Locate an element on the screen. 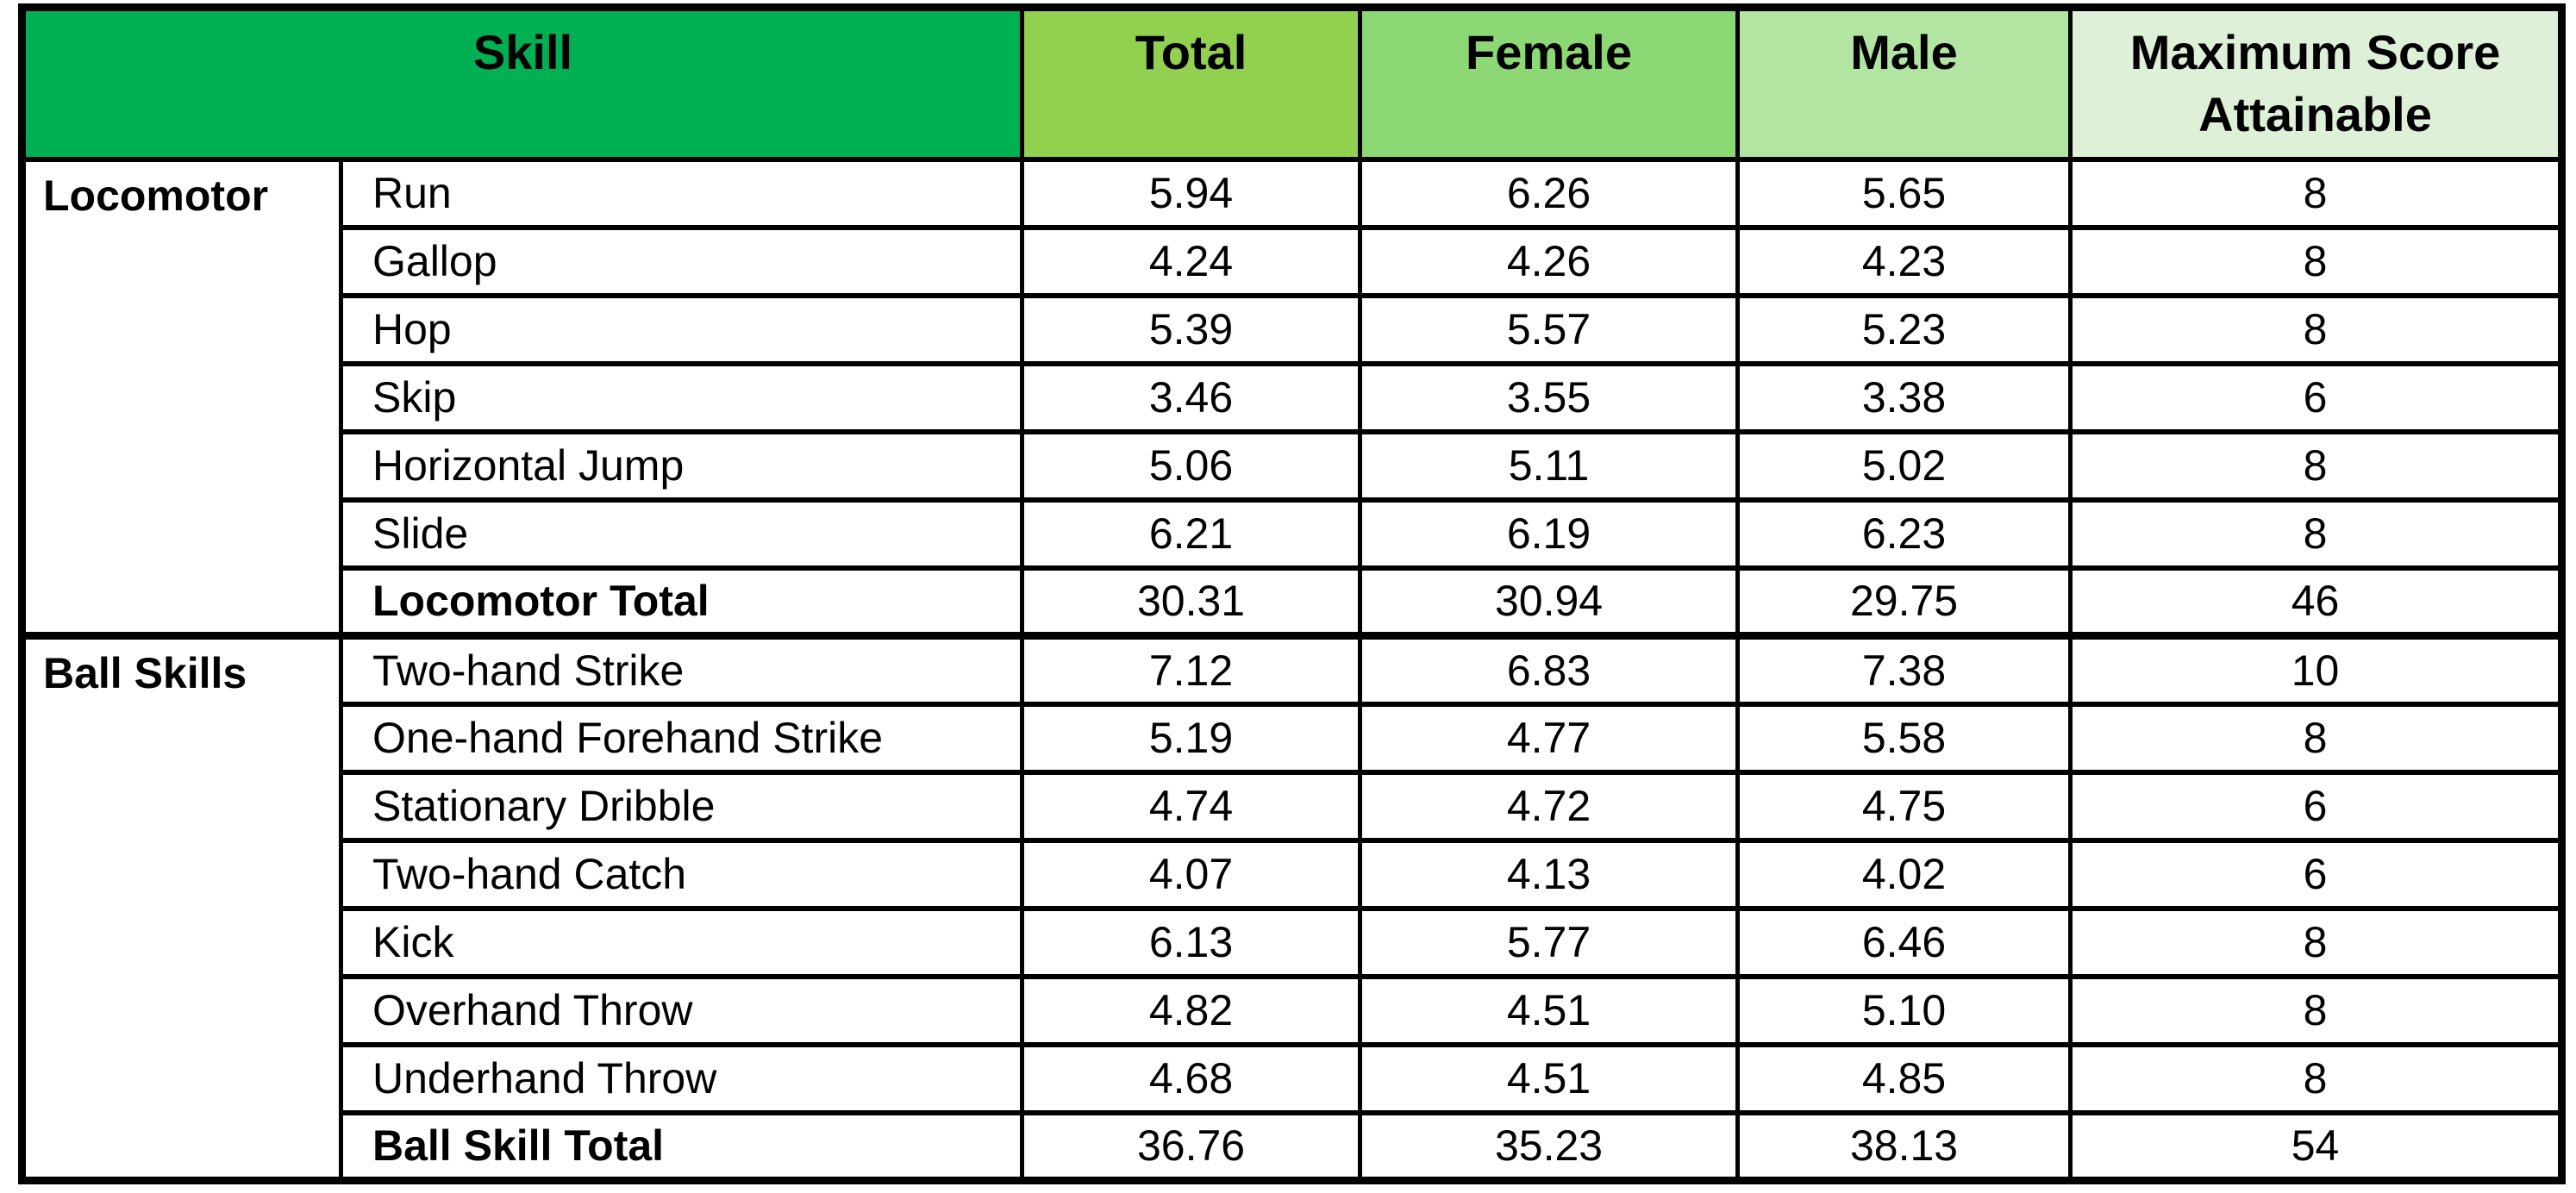  table-row: Two-hand Catch 4.07 4.13 4.02 6 is located at coordinates (1293, 874).